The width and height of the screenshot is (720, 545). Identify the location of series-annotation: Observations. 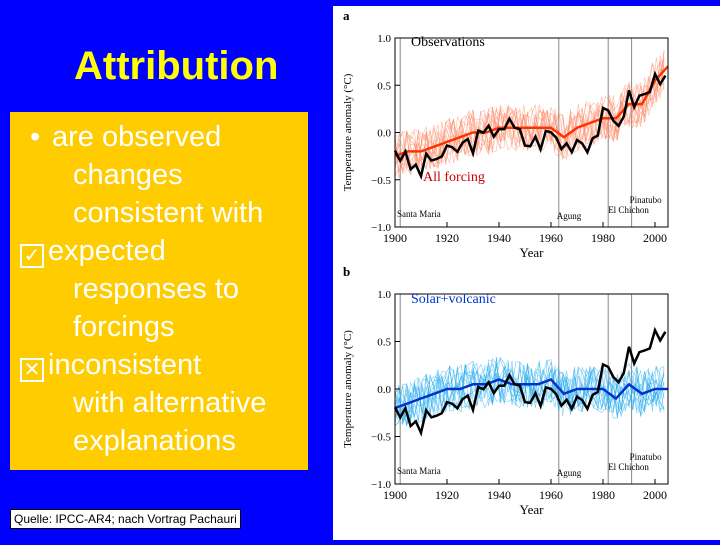
(448, 42).